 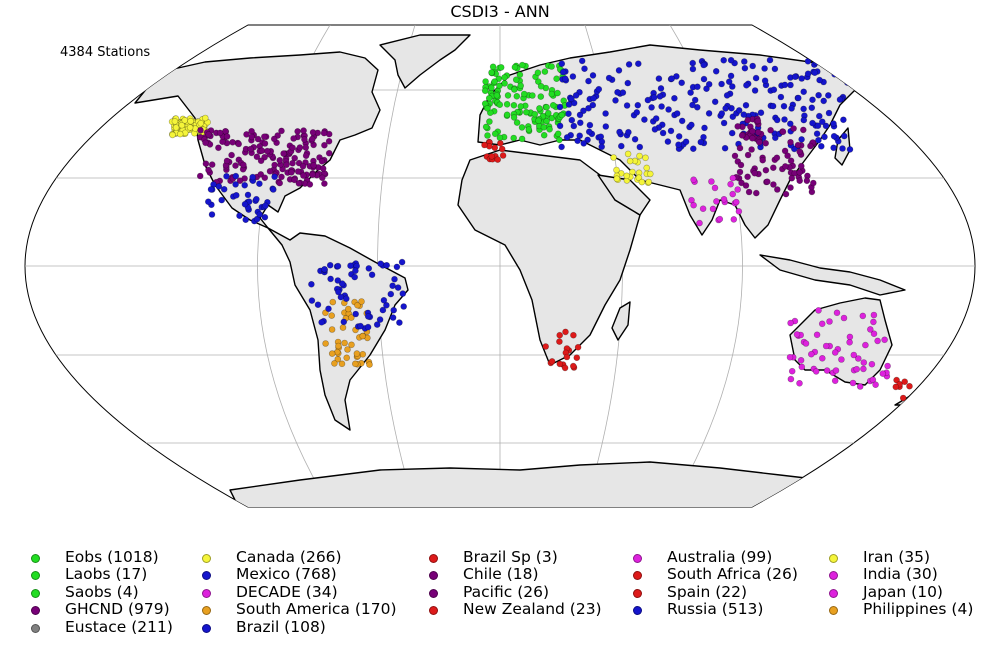 What do you see at coordinates (299, 574) in the screenshot?
I see `legend-item: Mexico (768)` at bounding box center [299, 574].